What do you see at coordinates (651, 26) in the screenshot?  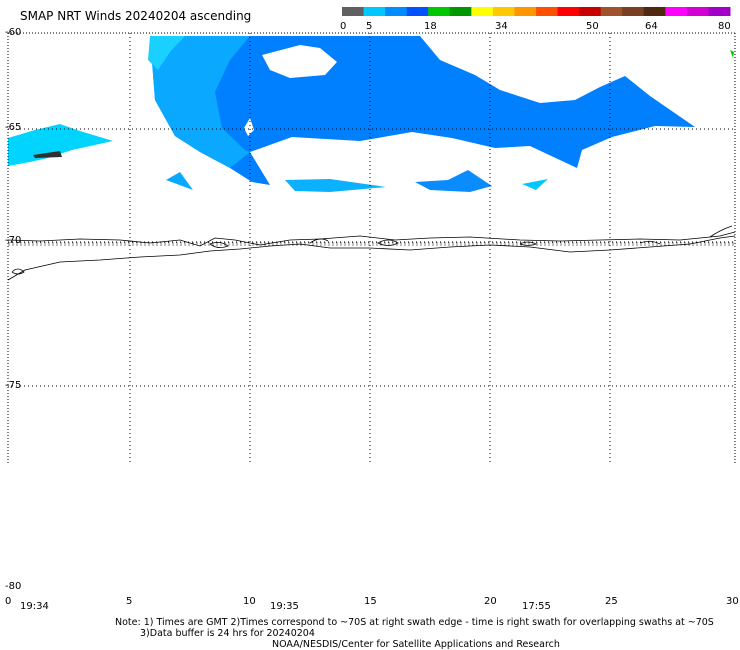 I see `colorbar-tick-64: 64` at bounding box center [651, 26].